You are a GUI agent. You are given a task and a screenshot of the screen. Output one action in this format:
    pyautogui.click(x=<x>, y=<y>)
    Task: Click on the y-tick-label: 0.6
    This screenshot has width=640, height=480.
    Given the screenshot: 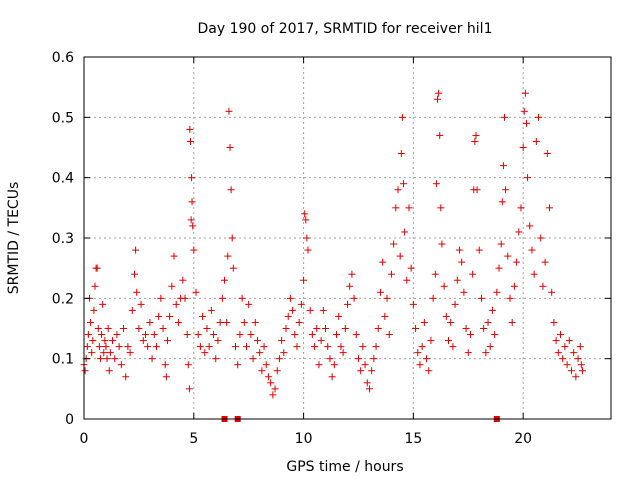 What is the action you would take?
    pyautogui.click(x=63, y=58)
    